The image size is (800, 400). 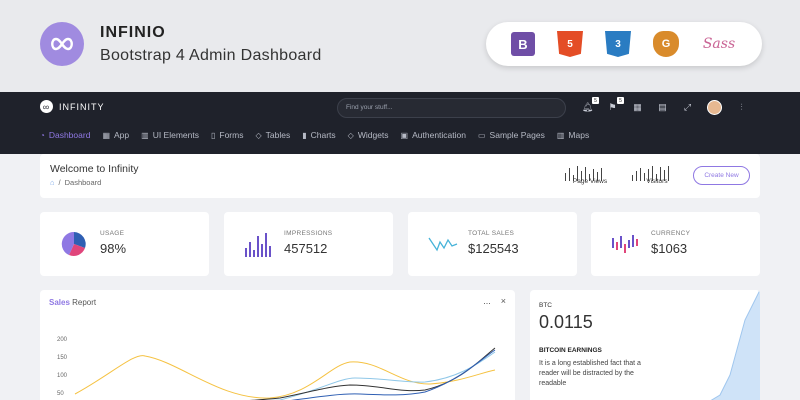 What do you see at coordinates (82, 106) in the screenshot?
I see `brand-name: INFINITY` at bounding box center [82, 106].